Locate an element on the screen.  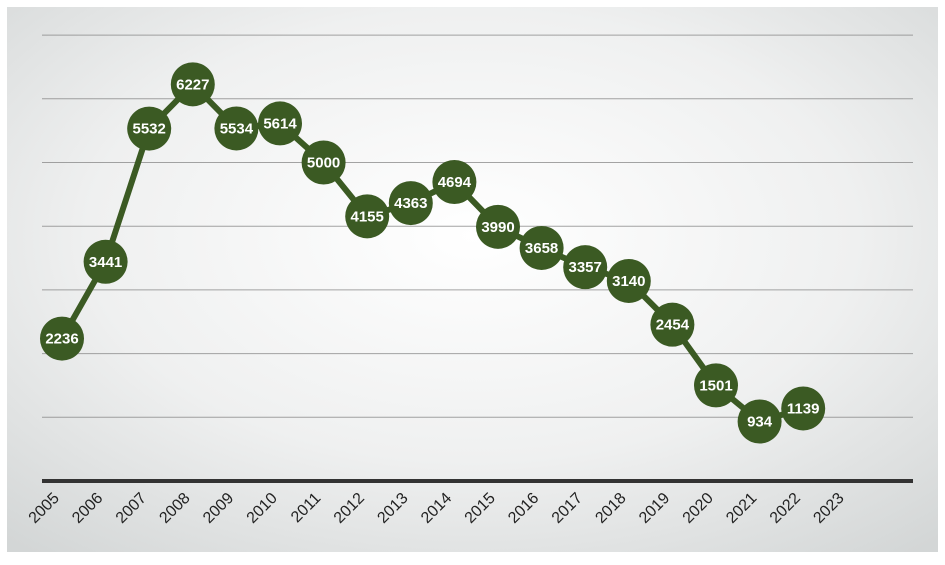
data-label: 3357 is located at coordinates (585, 267).